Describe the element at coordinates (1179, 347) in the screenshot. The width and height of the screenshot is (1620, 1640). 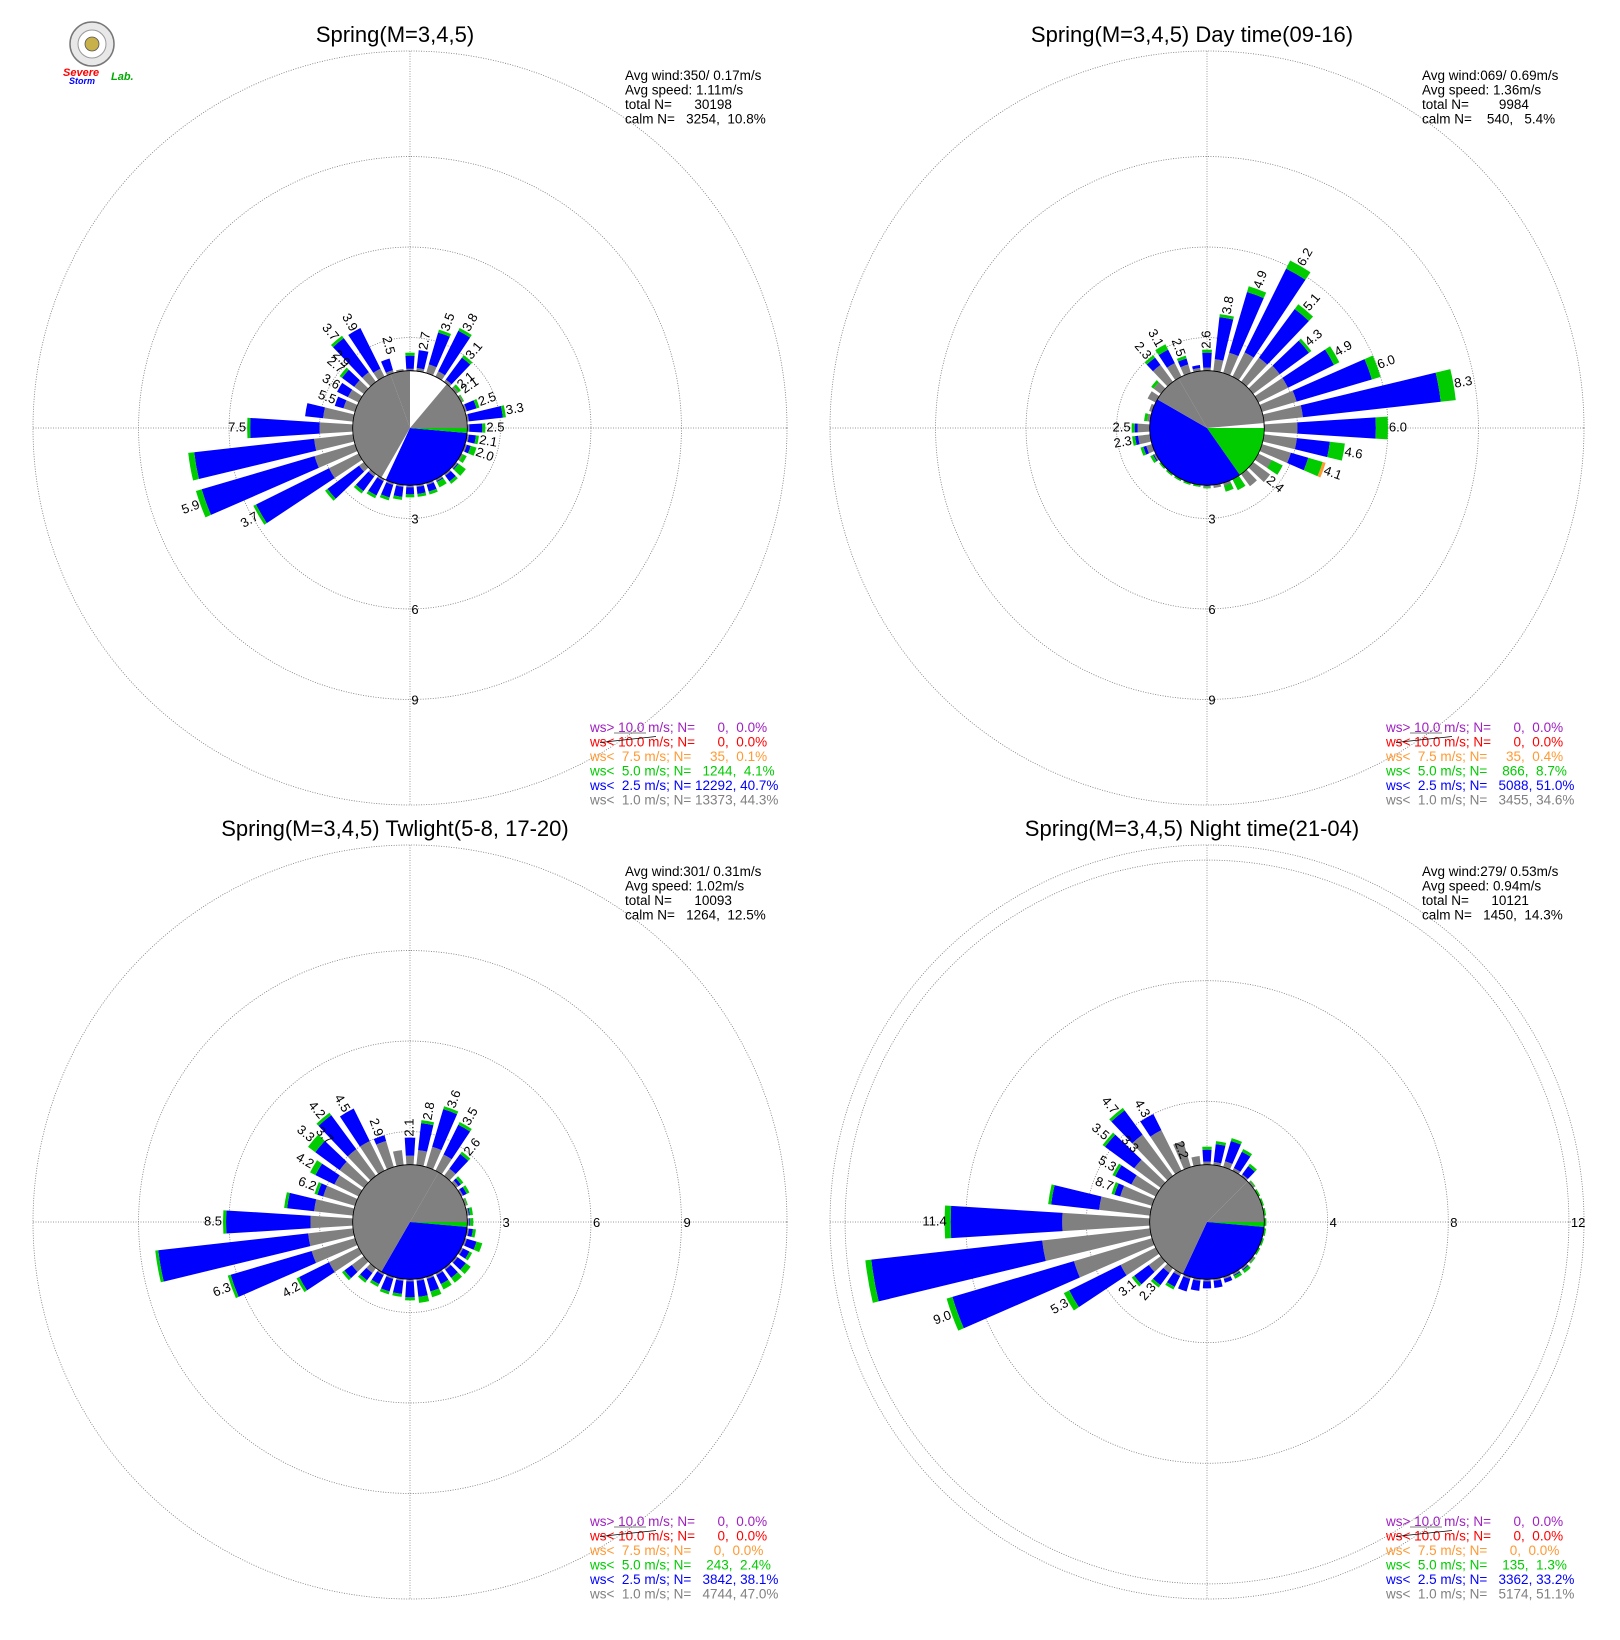
I see `bar-value-label: 2.5` at that location.